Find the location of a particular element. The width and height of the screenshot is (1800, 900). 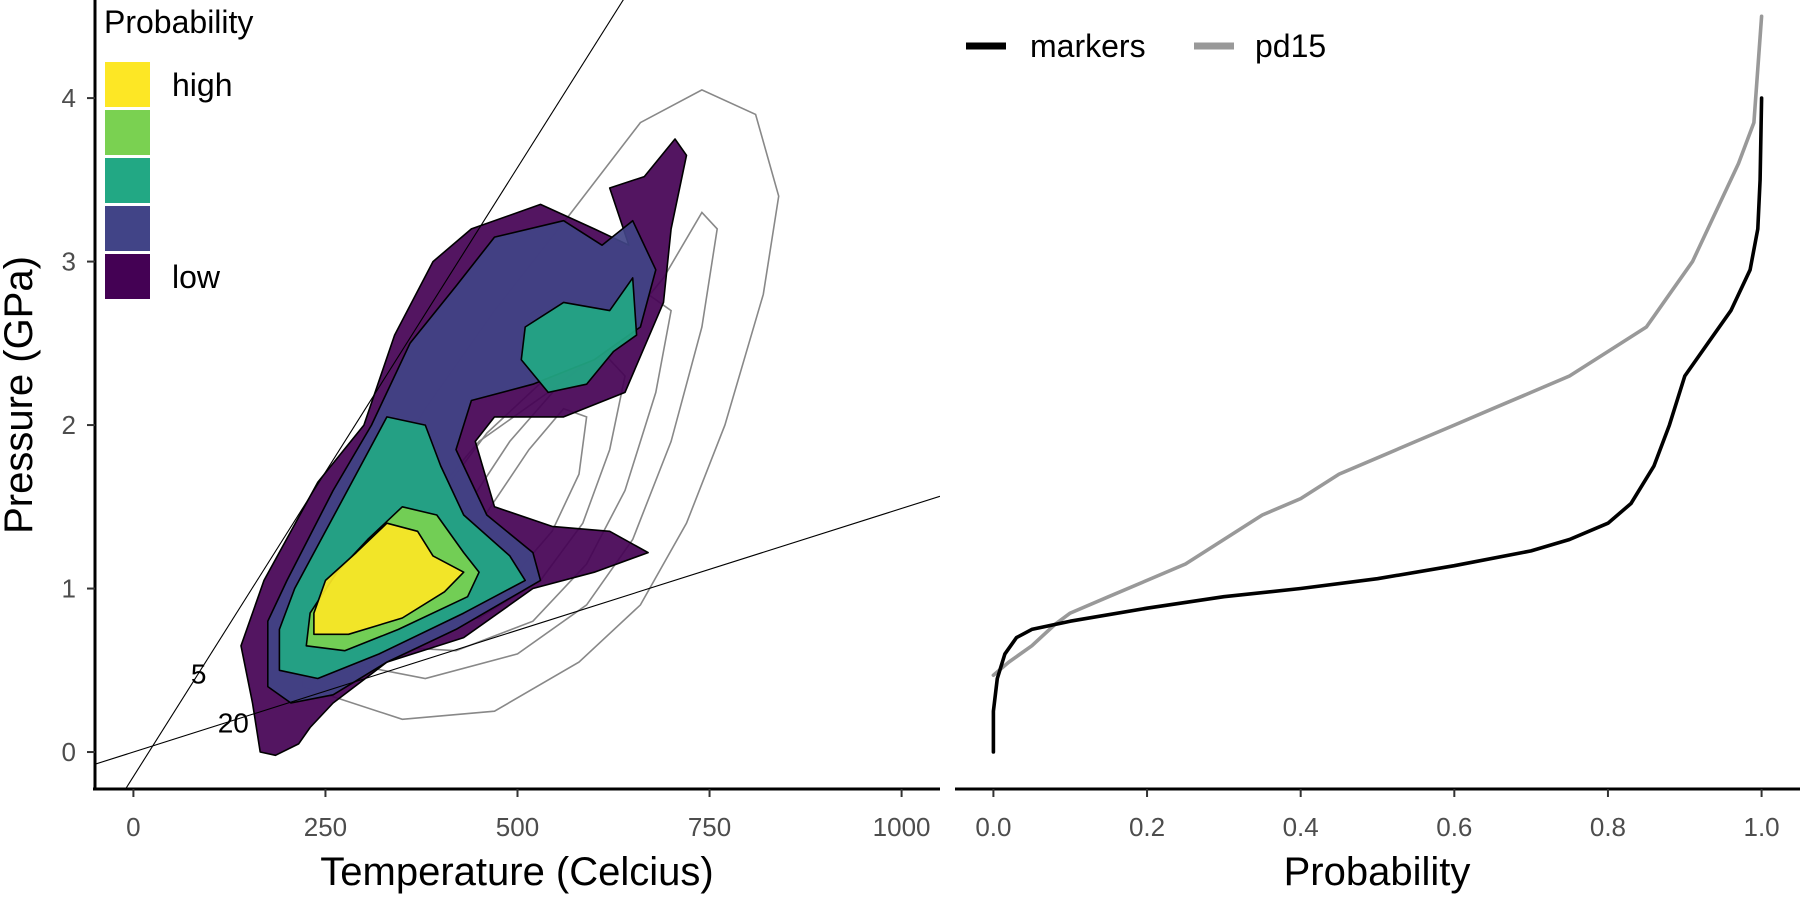

left-y-axis-title: Pressure (GPa) is located at coordinates (20, 395).